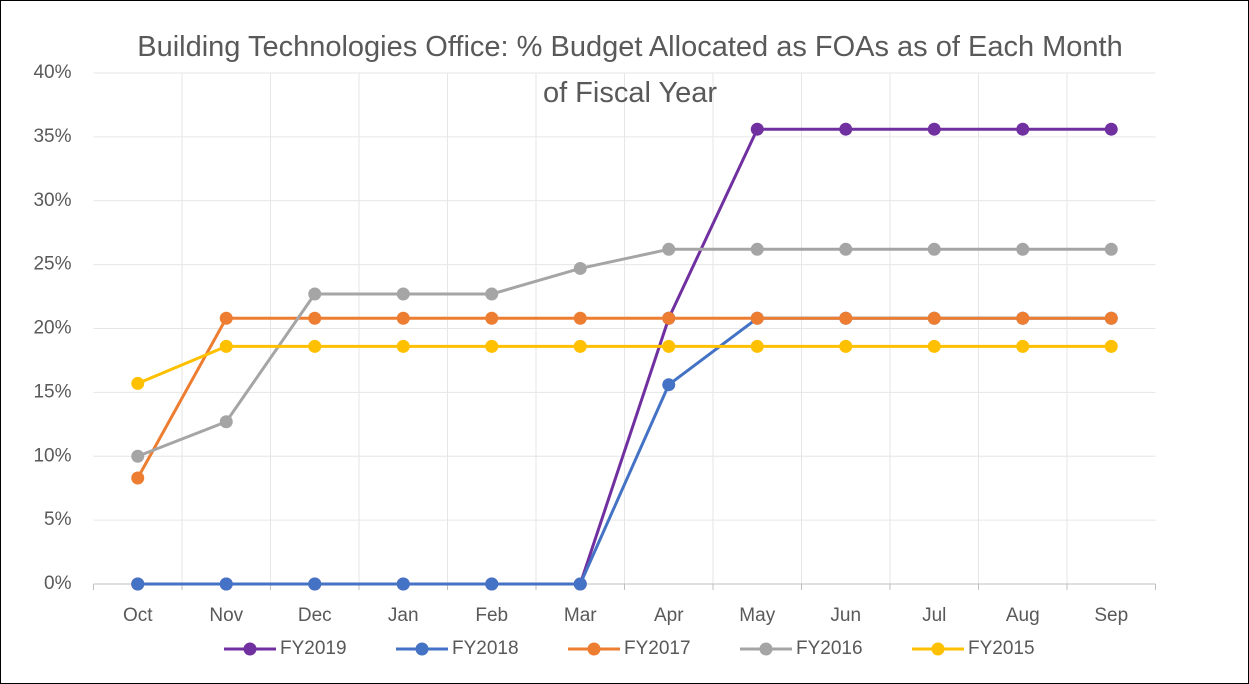 Image resolution: width=1249 pixels, height=684 pixels. What do you see at coordinates (829, 648) in the screenshot?
I see `legend-label: FY2016` at bounding box center [829, 648].